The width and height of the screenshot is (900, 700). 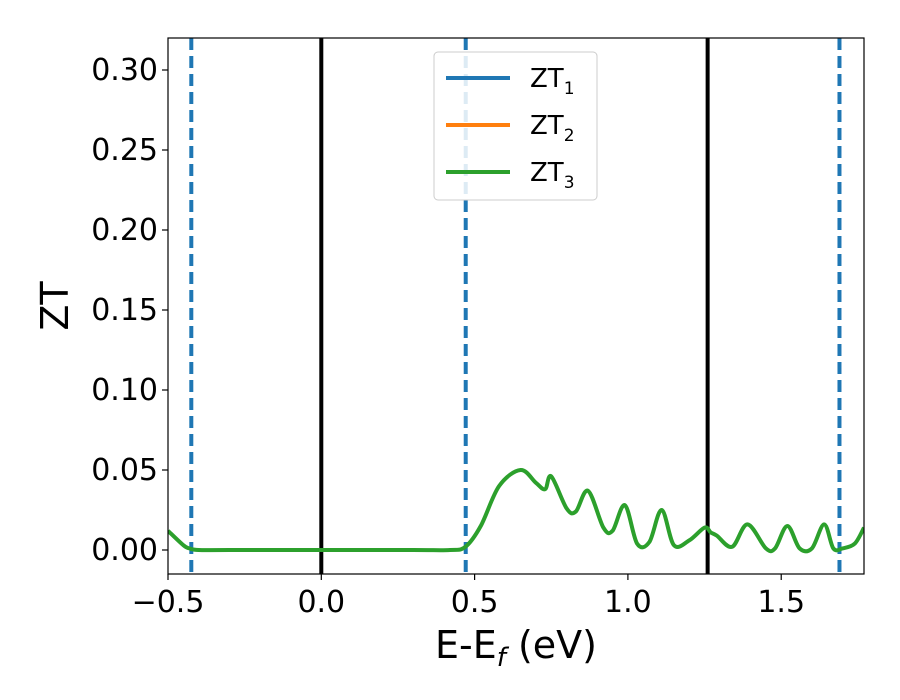 I want to click on series-lines, so click(x=516, y=511).